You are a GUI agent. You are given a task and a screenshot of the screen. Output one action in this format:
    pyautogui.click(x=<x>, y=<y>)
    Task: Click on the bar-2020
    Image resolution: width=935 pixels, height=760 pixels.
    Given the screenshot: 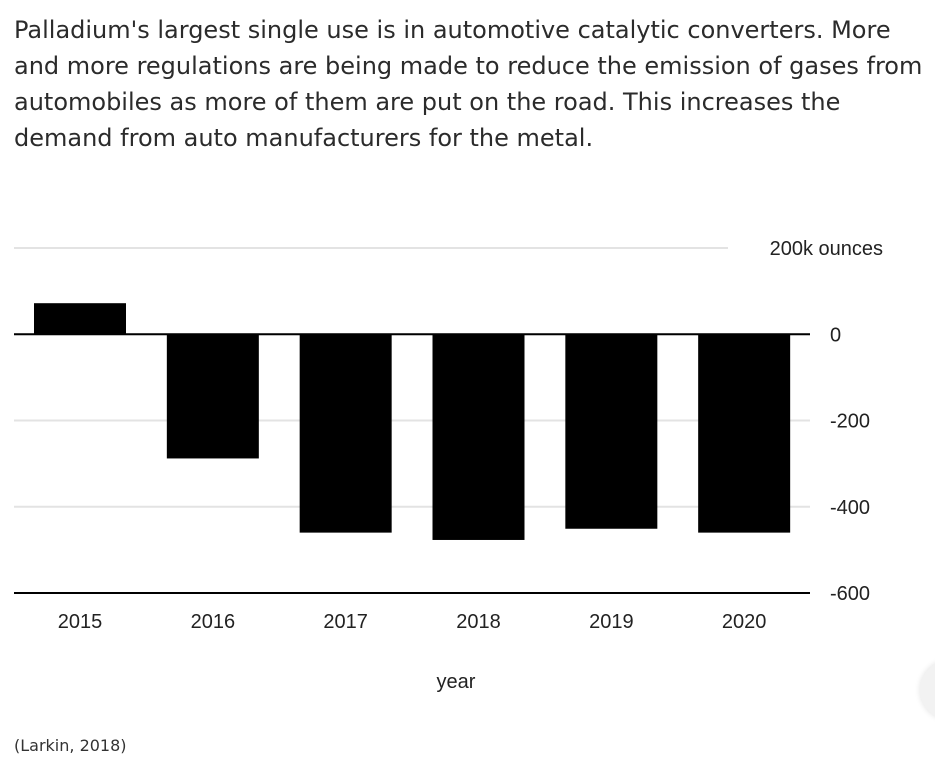 What is the action you would take?
    pyautogui.click(x=744, y=433)
    